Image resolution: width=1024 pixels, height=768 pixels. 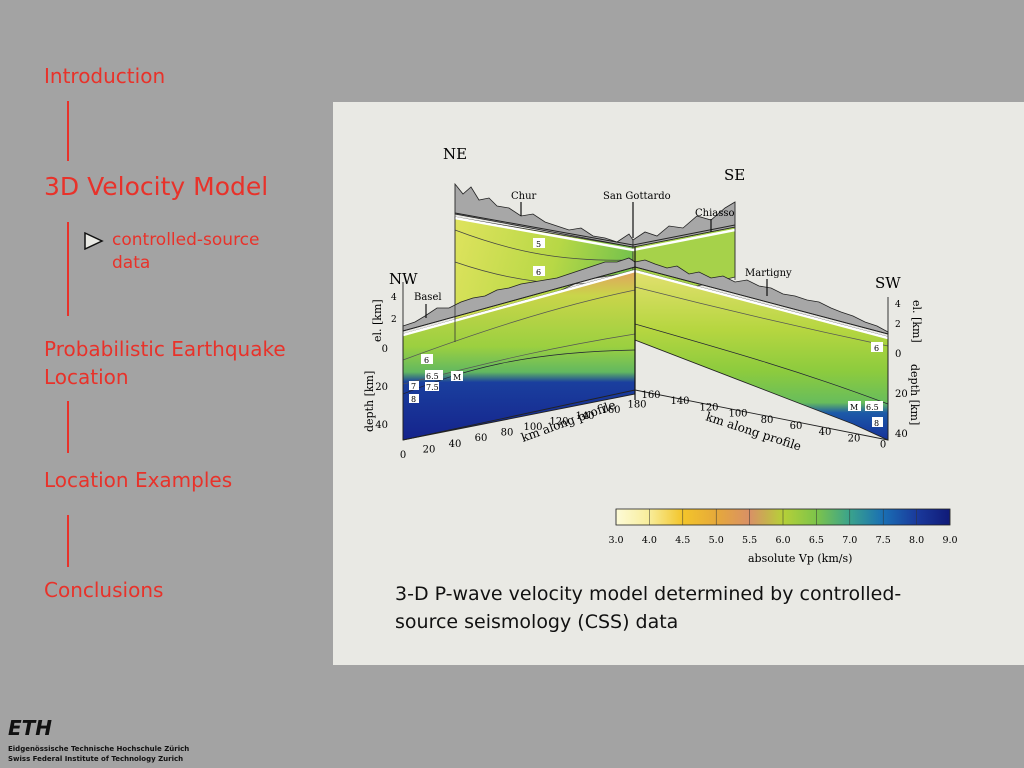 What do you see at coordinates (636, 405) in the screenshot?
I see `profile-tick-label: 180` at bounding box center [636, 405].